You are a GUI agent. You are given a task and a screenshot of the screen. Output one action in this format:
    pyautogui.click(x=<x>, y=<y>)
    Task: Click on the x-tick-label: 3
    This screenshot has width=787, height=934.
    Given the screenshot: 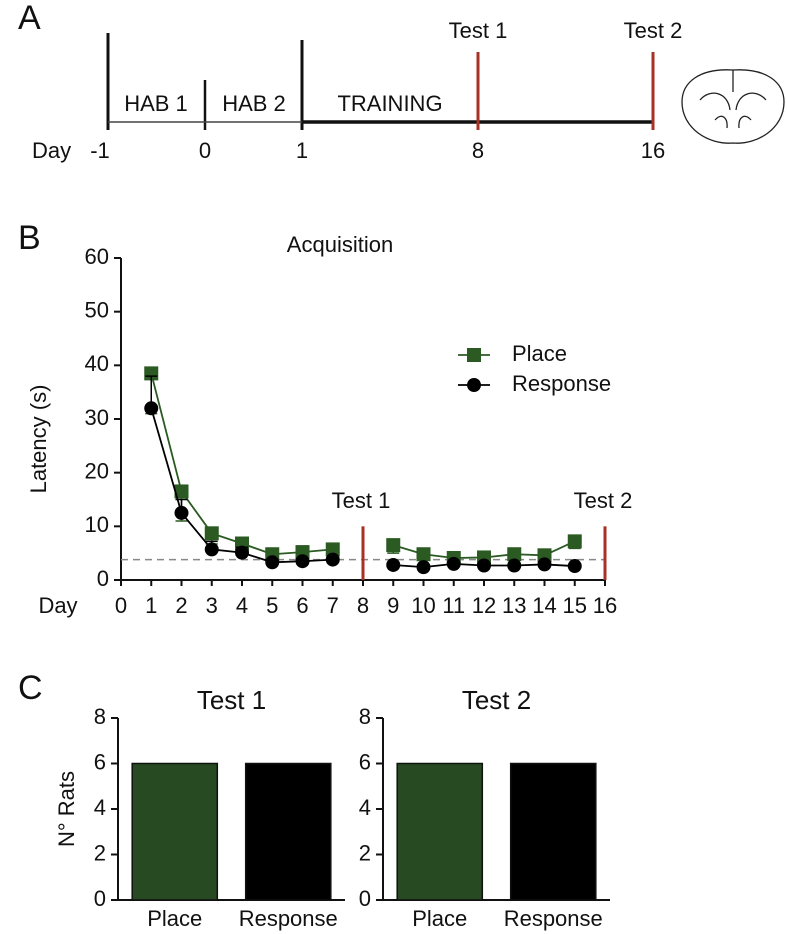 What is the action you would take?
    pyautogui.click(x=212, y=605)
    